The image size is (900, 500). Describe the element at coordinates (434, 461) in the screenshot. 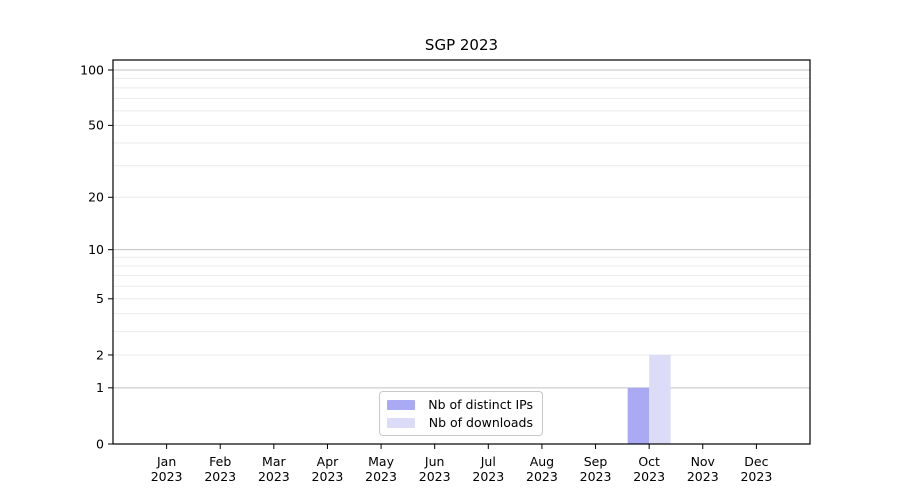

I see `x-tick-label-month: Jun` at that location.